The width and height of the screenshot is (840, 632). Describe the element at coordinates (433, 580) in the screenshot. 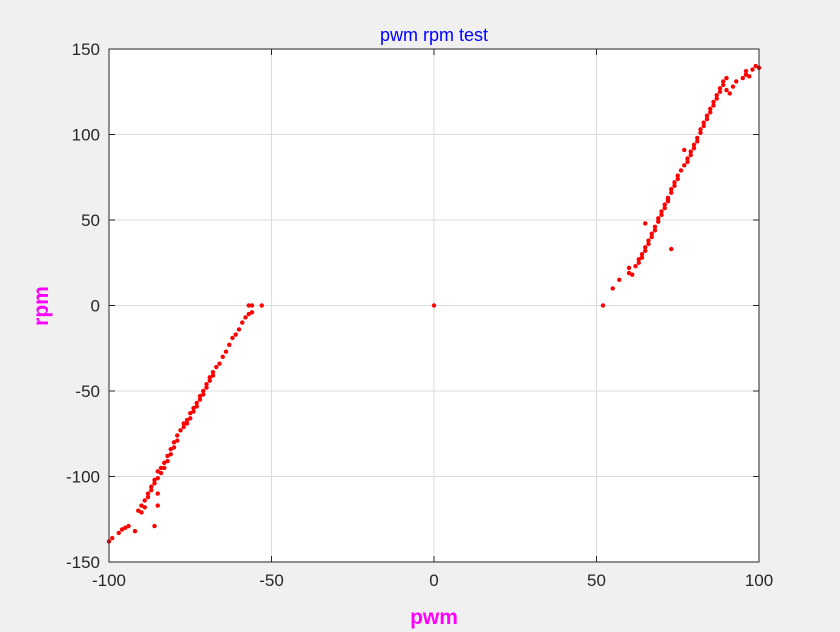

I see `x-tick-label: 0` at that location.